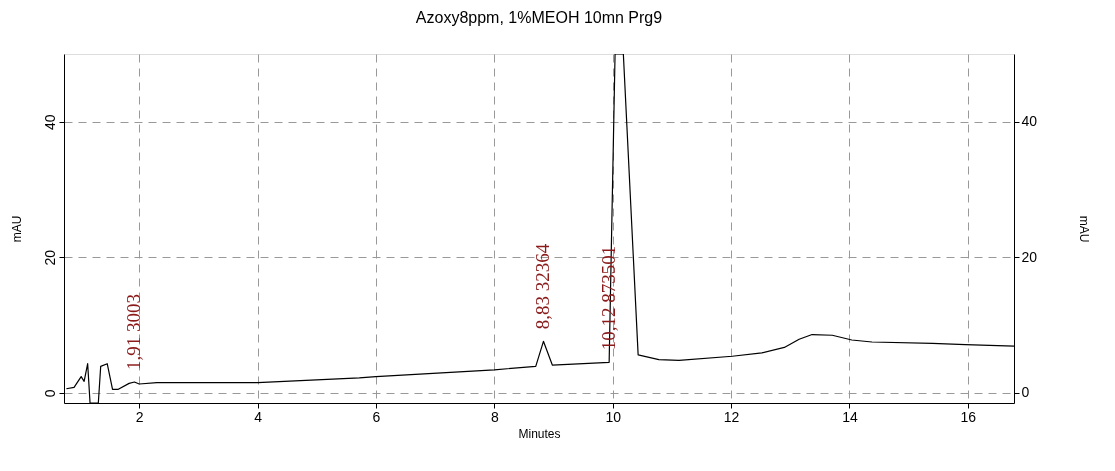  Describe the element at coordinates (543, 286) in the screenshot. I see `annotation: 8,83 32364` at that location.